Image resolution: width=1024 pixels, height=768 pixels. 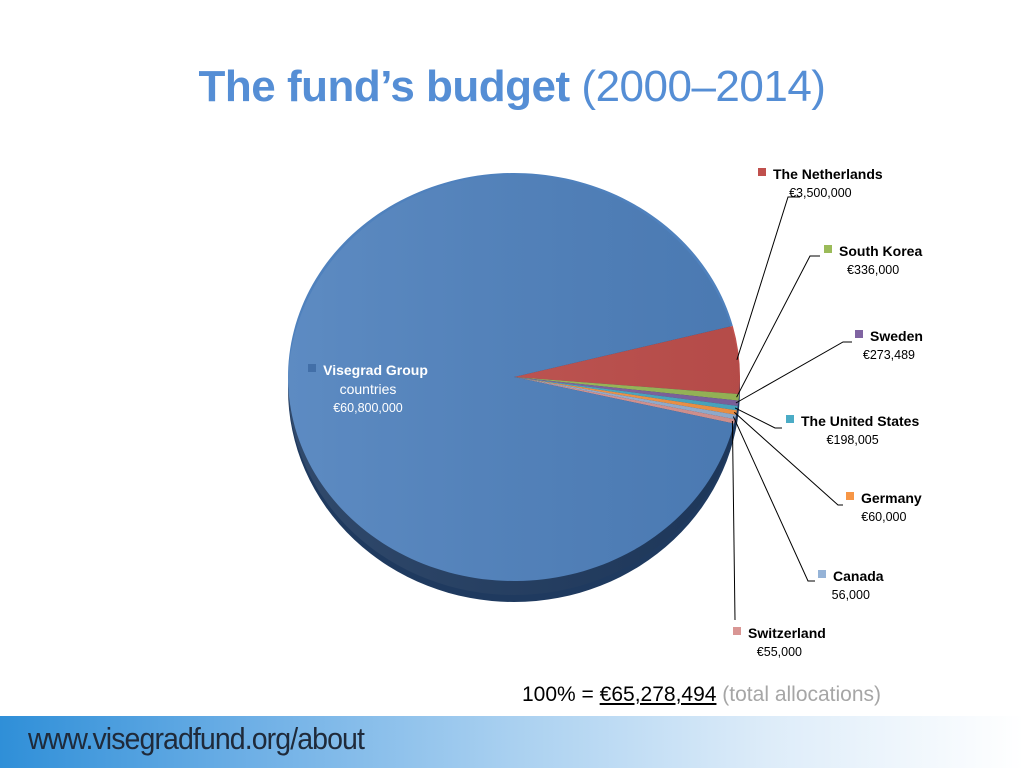 What do you see at coordinates (852, 431) in the screenshot?
I see `label-united-states: The United States €198,005` at bounding box center [852, 431].